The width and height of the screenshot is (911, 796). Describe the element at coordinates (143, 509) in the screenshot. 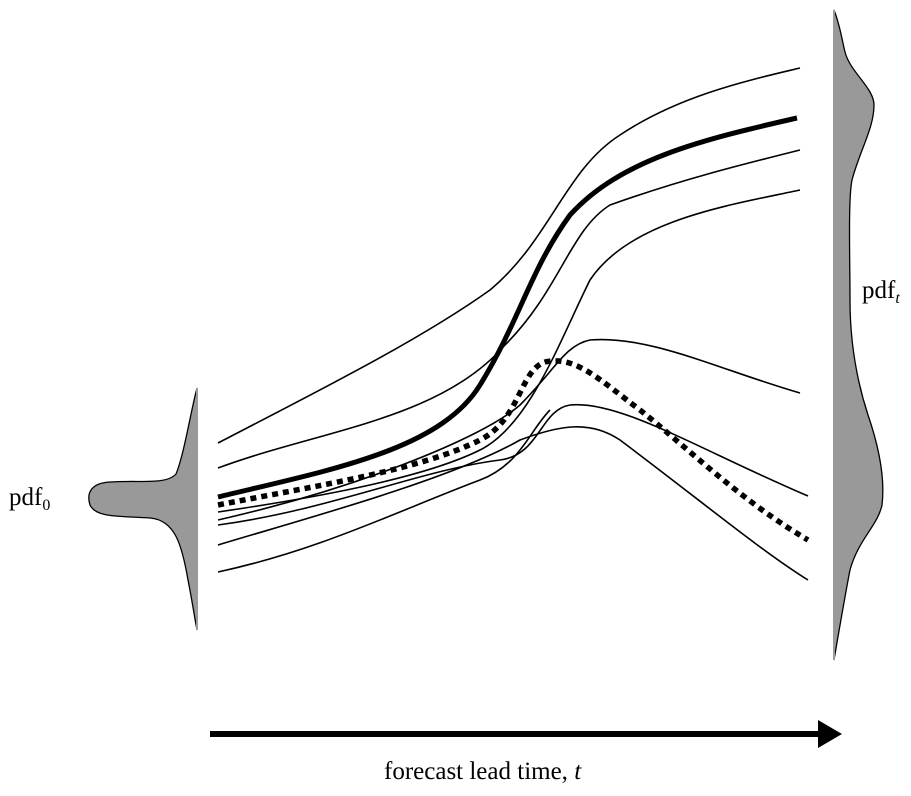

I see `initial-pdf-shape` at that location.